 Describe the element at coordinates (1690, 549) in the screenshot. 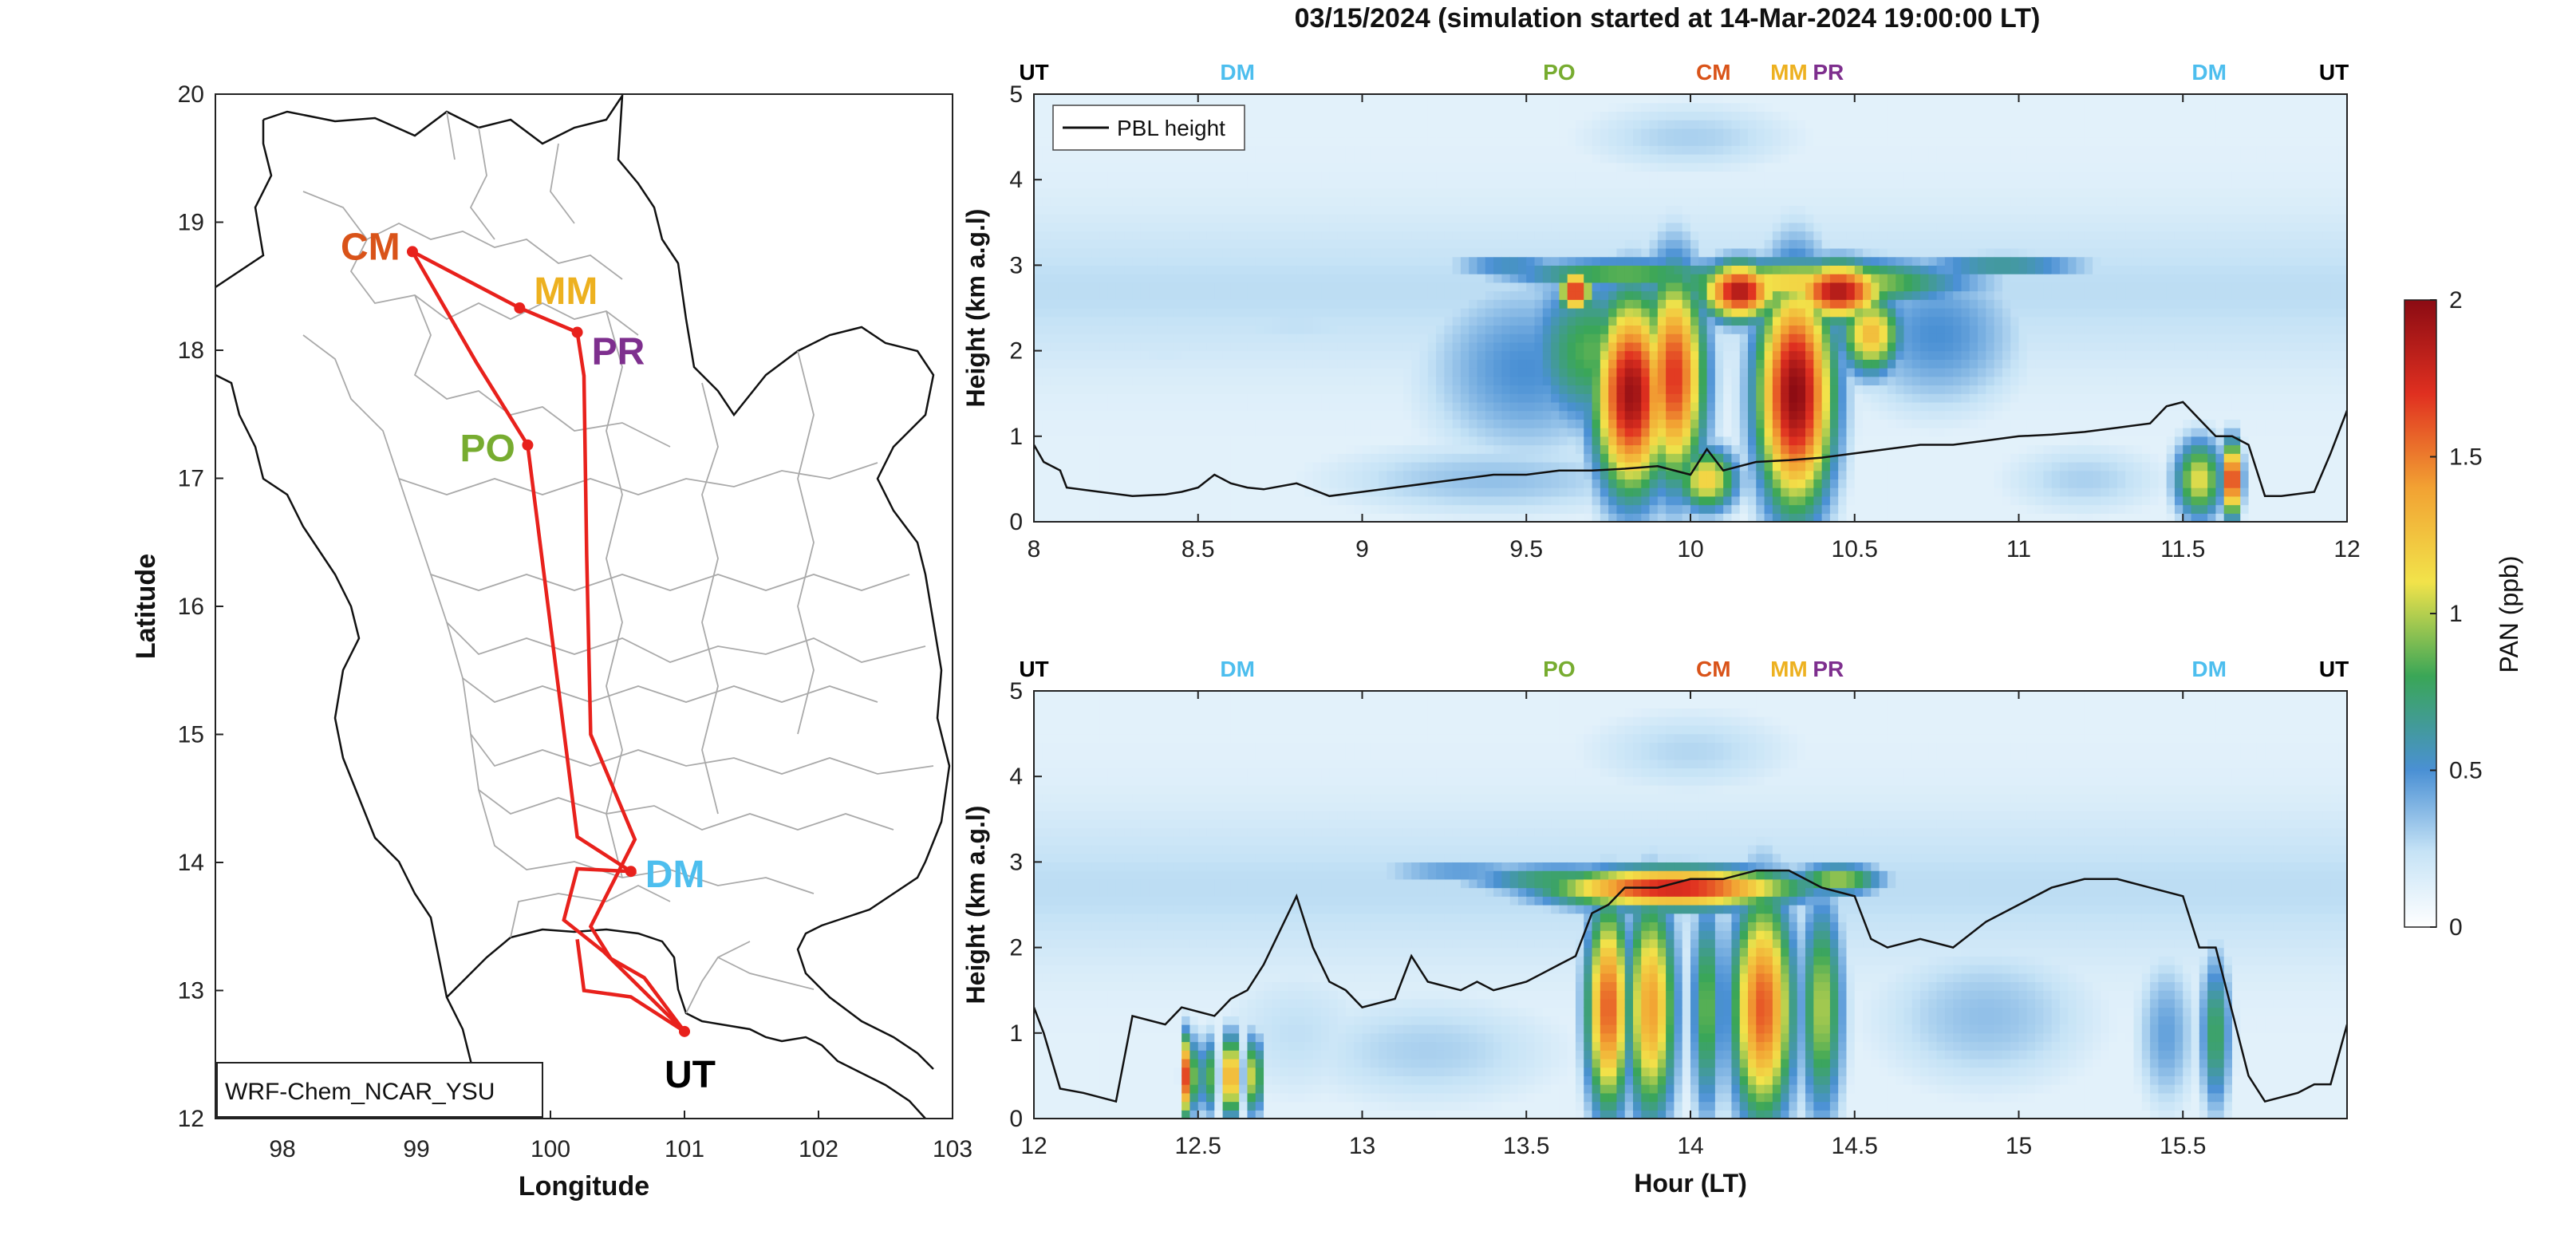

I see `xtick-label: 10` at that location.